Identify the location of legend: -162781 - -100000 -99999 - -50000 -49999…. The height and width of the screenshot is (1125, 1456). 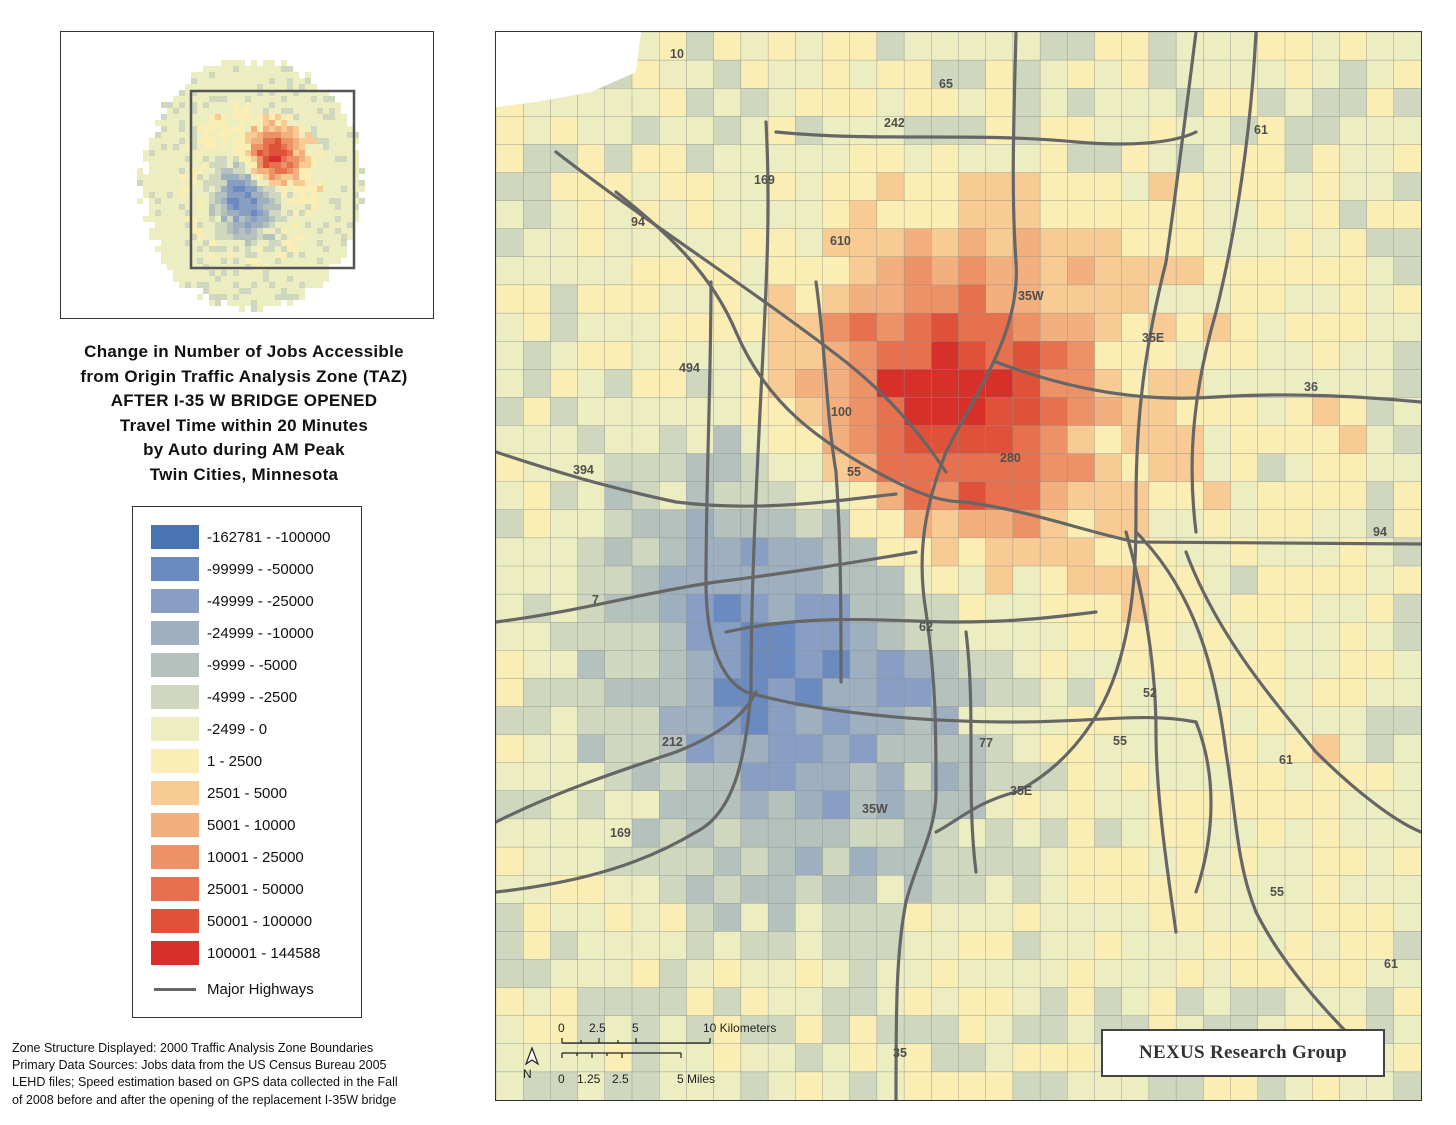
(247, 762).